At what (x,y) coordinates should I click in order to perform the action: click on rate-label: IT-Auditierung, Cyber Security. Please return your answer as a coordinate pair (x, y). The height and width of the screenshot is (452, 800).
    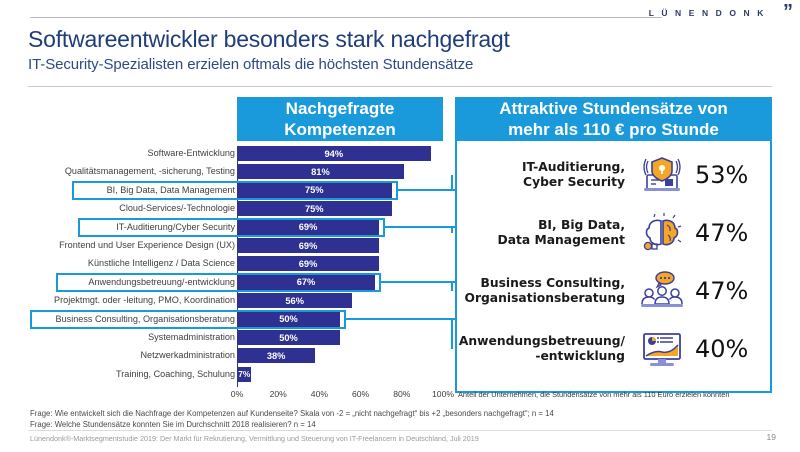
    Looking at the image, I should click on (544, 175).